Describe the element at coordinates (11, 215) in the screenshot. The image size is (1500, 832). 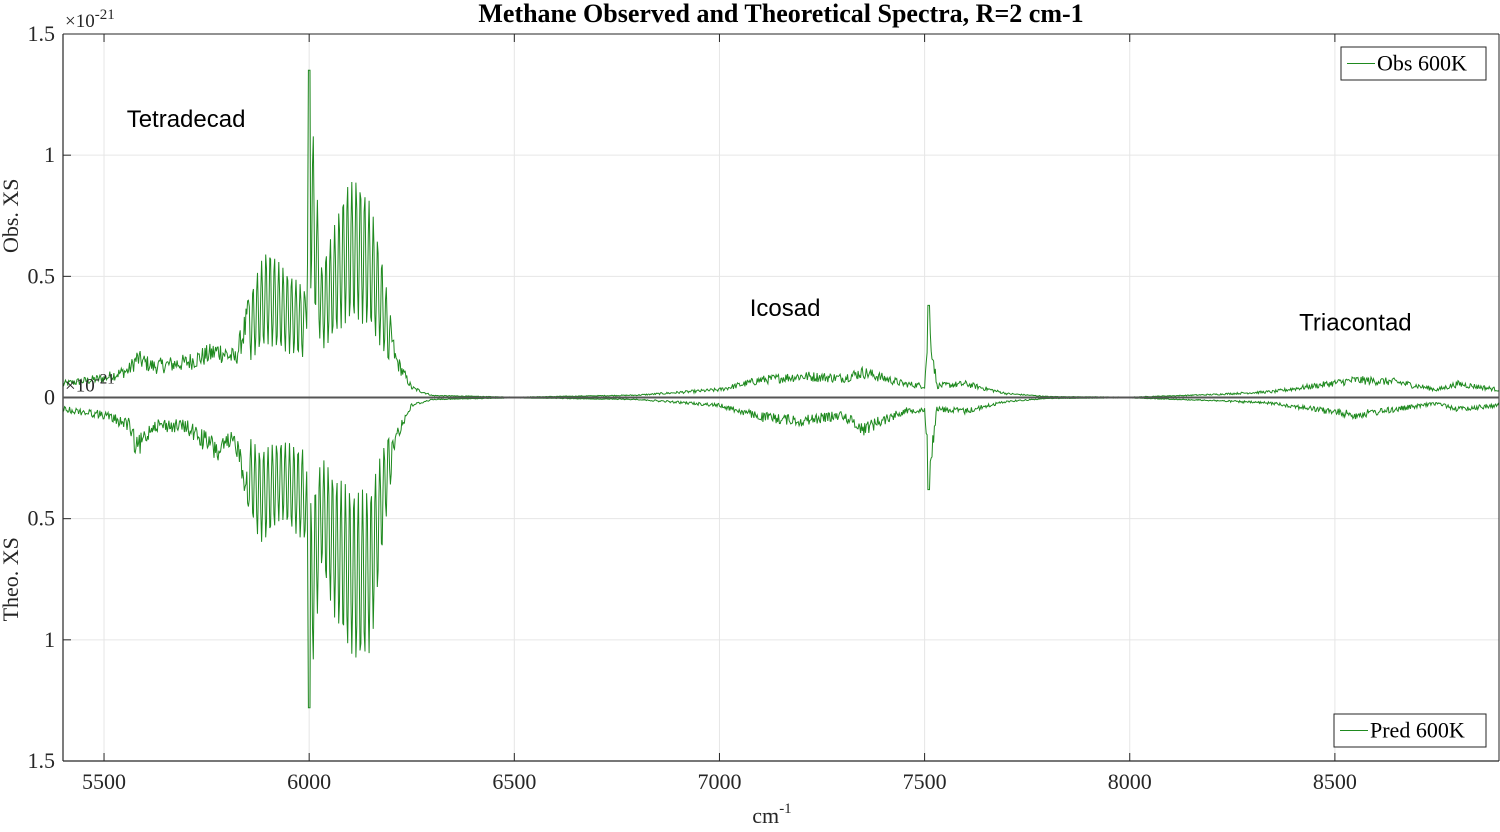
I see `top-y-axis-title: Obs. XS` at that location.